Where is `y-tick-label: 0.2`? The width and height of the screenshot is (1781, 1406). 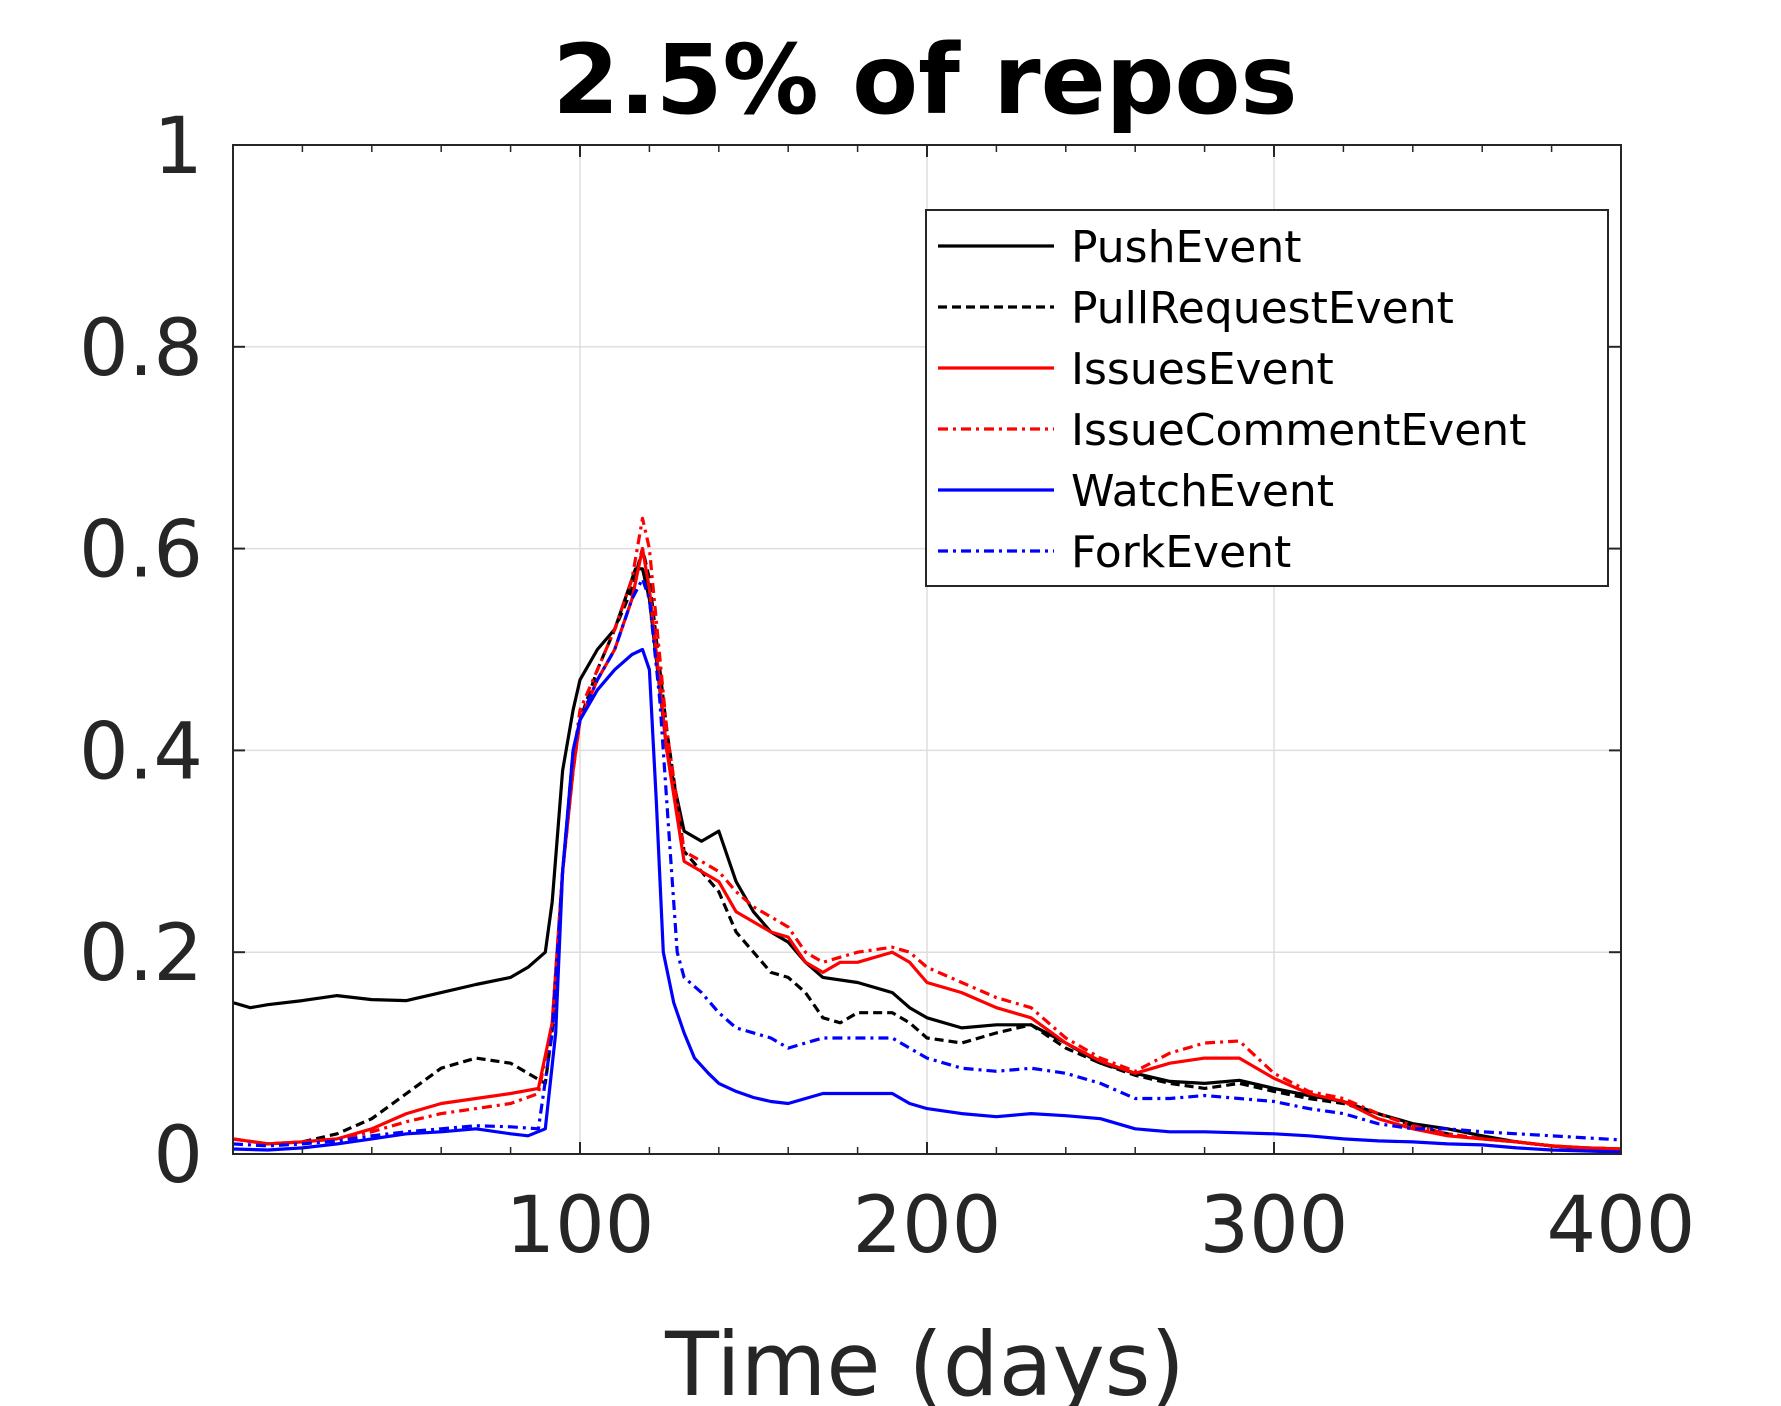
y-tick-label: 0.2 is located at coordinates (141, 954).